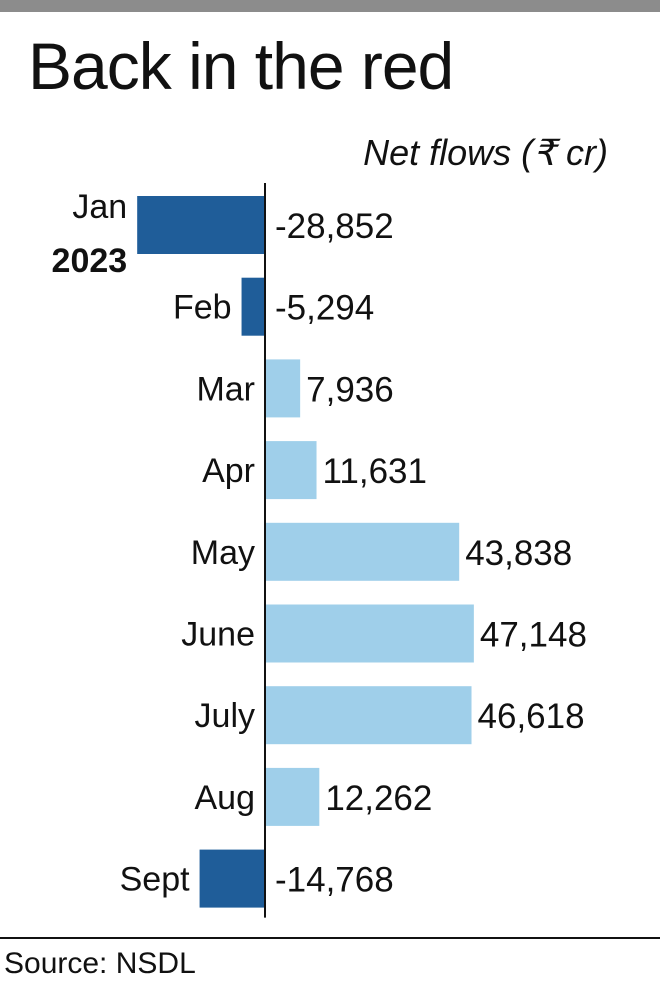 This screenshot has width=660, height=987. I want to click on bar-may, so click(362, 551).